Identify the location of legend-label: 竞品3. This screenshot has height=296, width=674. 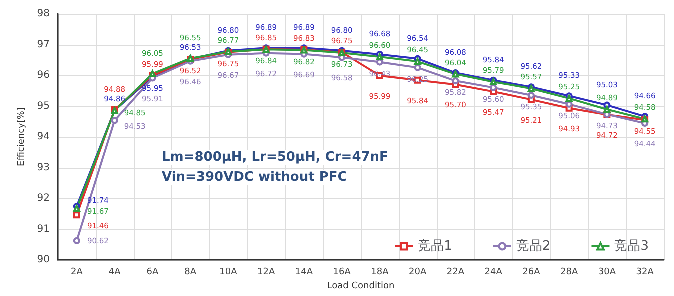
(632, 246).